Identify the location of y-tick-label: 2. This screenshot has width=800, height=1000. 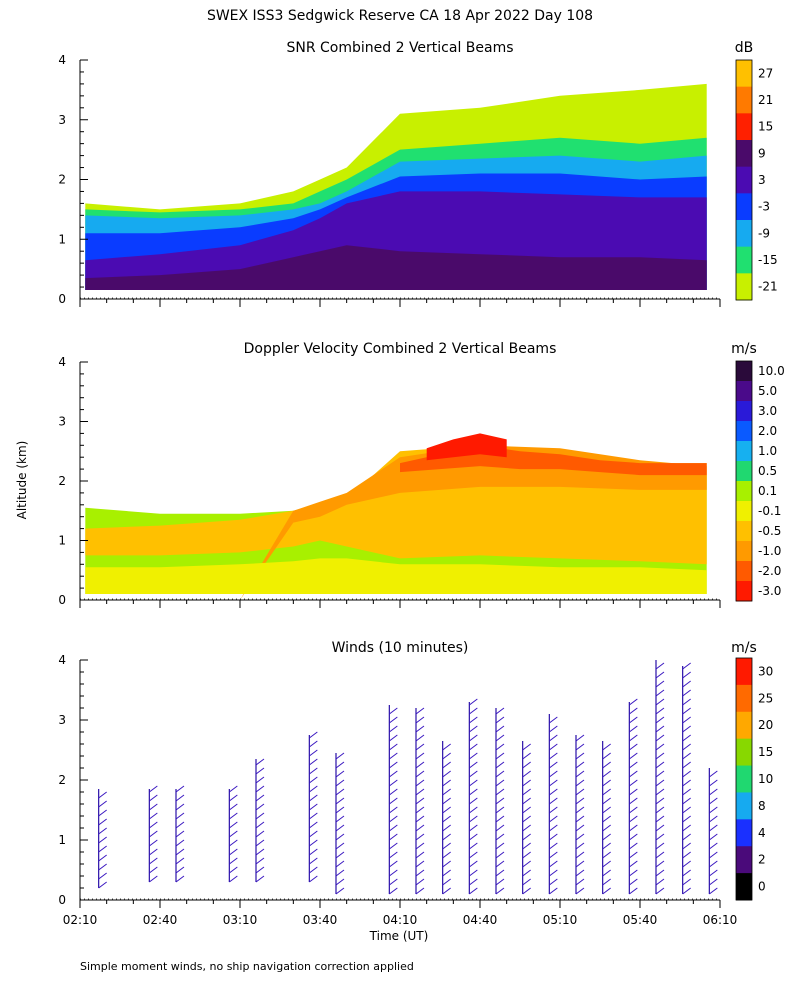
(62, 180).